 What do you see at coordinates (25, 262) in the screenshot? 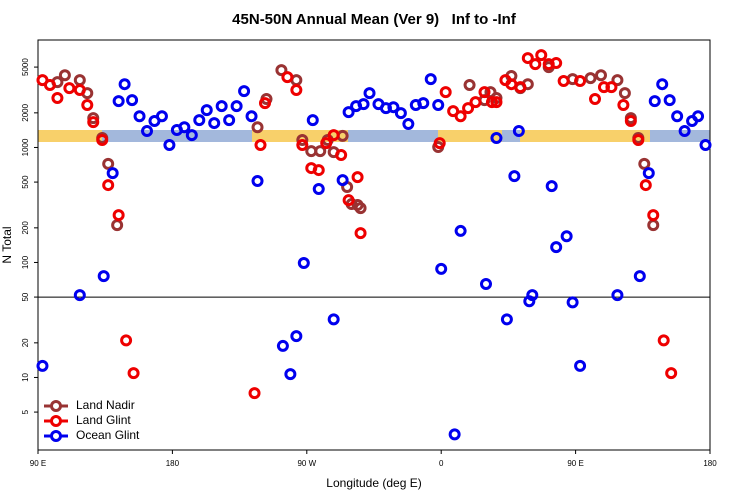
I see `y-tick-label: 100` at bounding box center [25, 262].